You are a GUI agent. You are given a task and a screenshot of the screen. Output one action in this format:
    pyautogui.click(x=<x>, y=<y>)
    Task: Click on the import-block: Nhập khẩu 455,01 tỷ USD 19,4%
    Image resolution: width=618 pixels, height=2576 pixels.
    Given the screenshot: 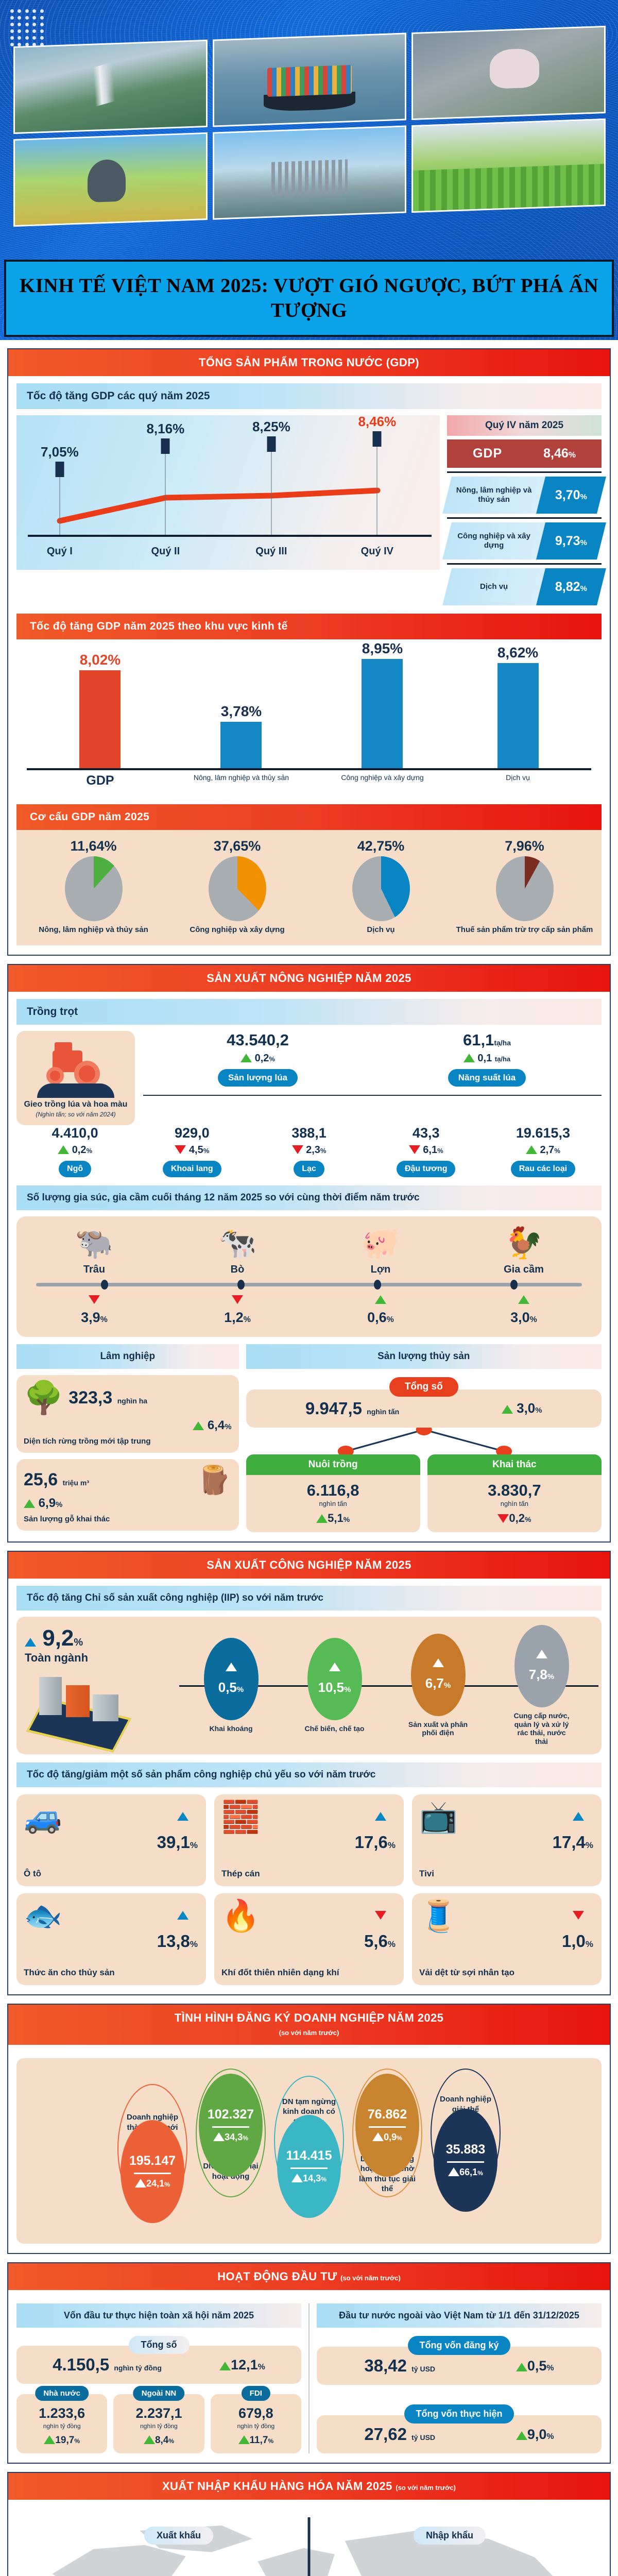 What is the action you would take?
    pyautogui.click(x=450, y=2551)
    